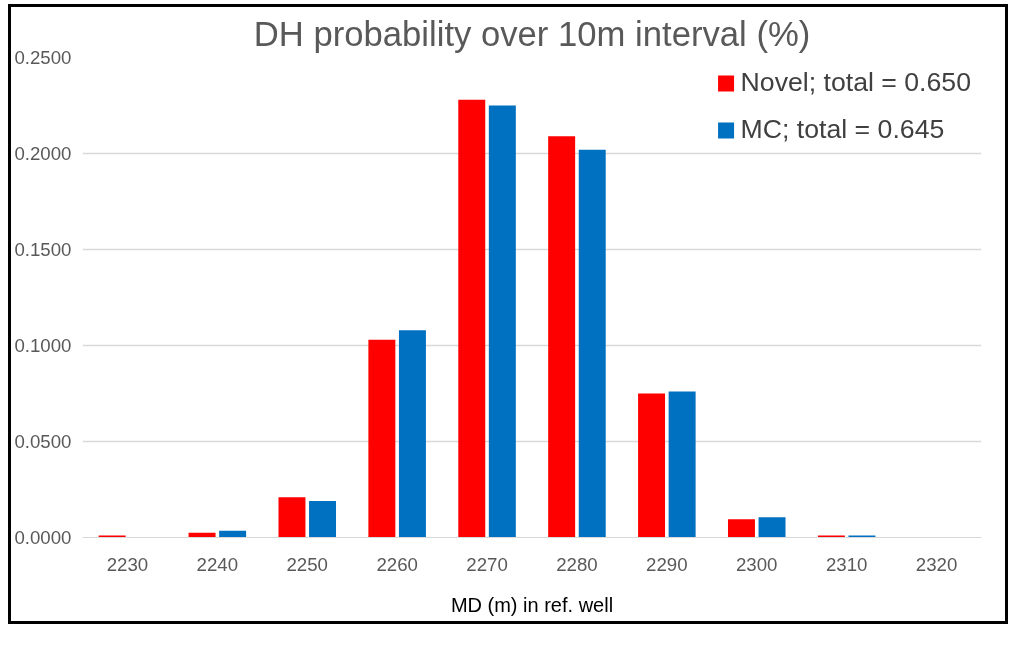  What do you see at coordinates (577, 564) in the screenshot?
I see `x-tick-label: 2280` at bounding box center [577, 564].